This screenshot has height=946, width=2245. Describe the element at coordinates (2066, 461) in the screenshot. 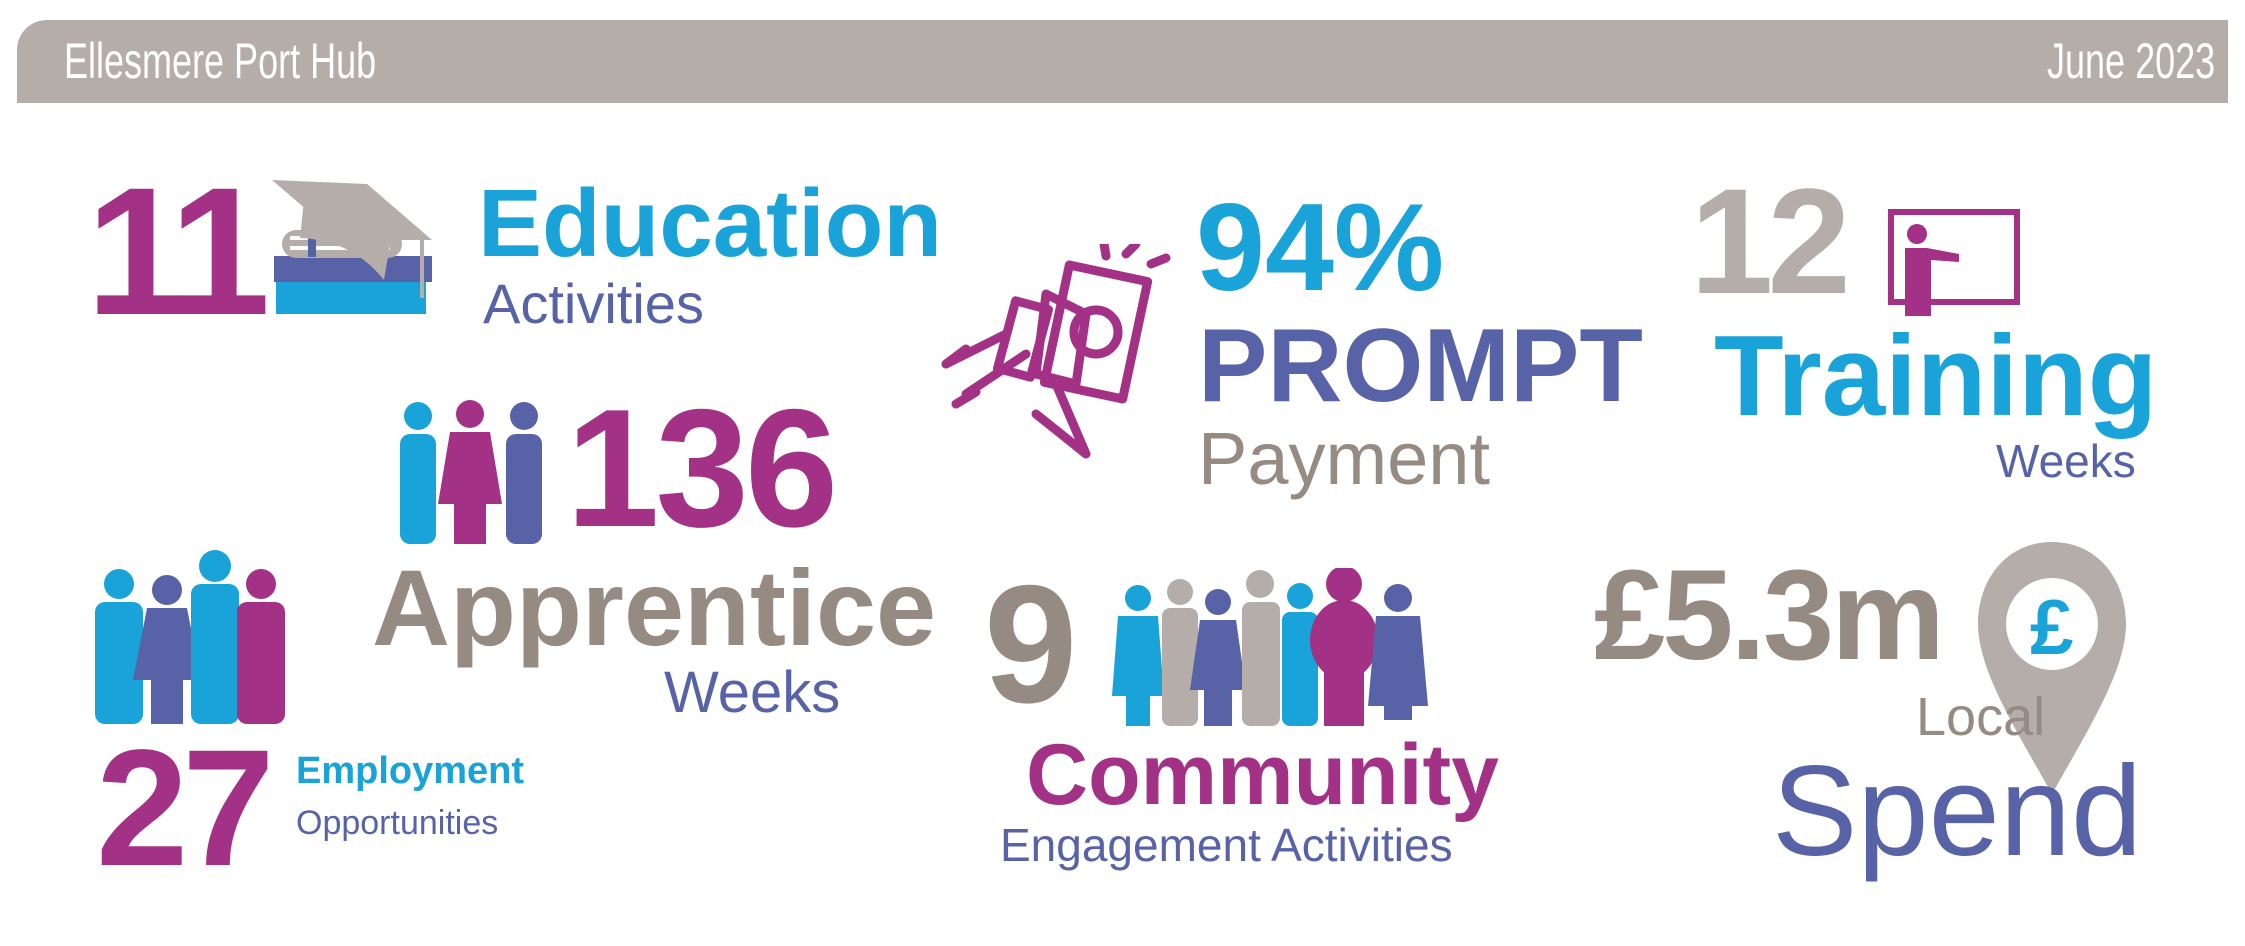

I see `training-sublabel: Weeks` at that location.